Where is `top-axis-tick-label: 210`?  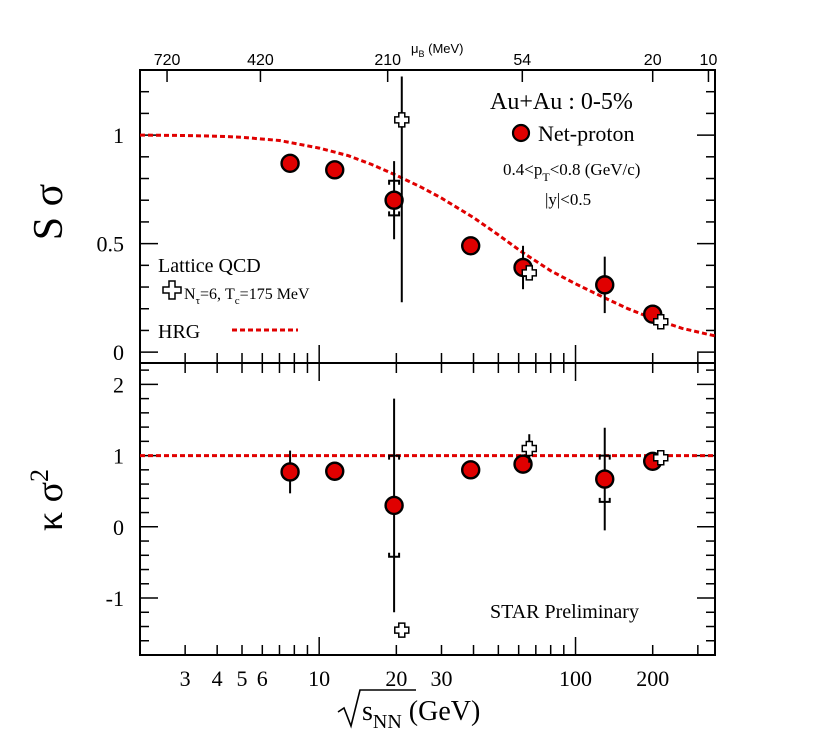 top-axis-tick-label: 210 is located at coordinates (387, 60).